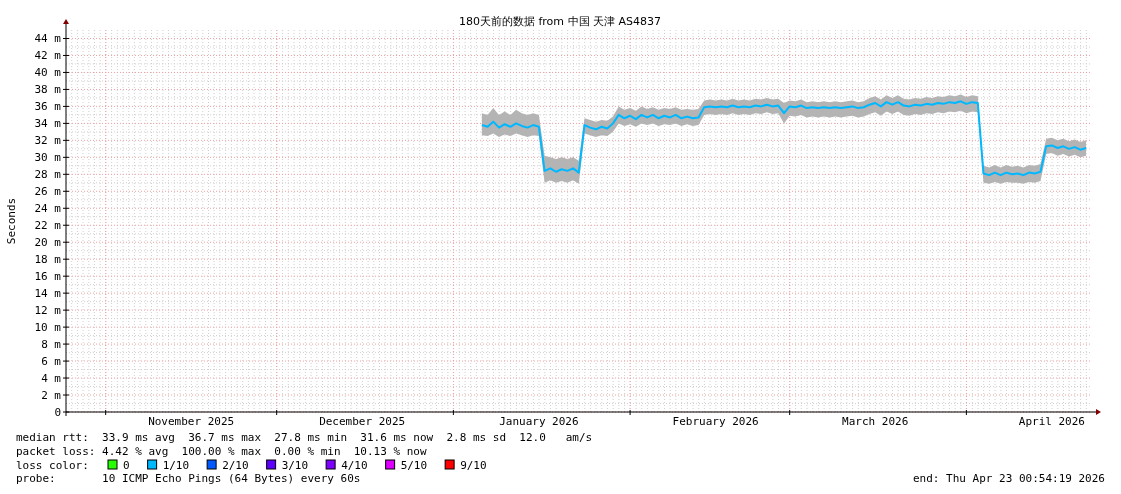 The height and width of the screenshot is (494, 1121). Describe the element at coordinates (354, 465) in the screenshot. I see `legend-label: 4/10` at that location.